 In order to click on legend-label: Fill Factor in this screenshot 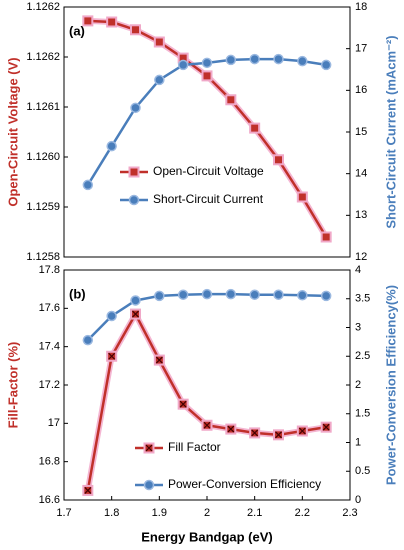, I will do `click(194, 447)`.